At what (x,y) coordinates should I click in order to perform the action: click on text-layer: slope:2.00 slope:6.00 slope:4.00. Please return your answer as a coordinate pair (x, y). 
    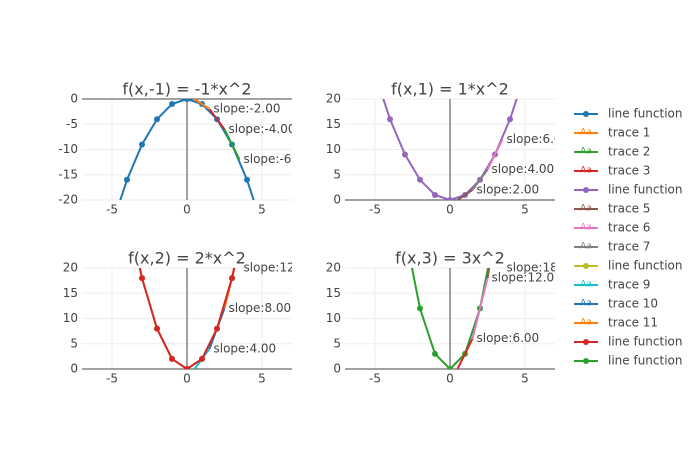
    Looking at the image, I should click on (523, 164).